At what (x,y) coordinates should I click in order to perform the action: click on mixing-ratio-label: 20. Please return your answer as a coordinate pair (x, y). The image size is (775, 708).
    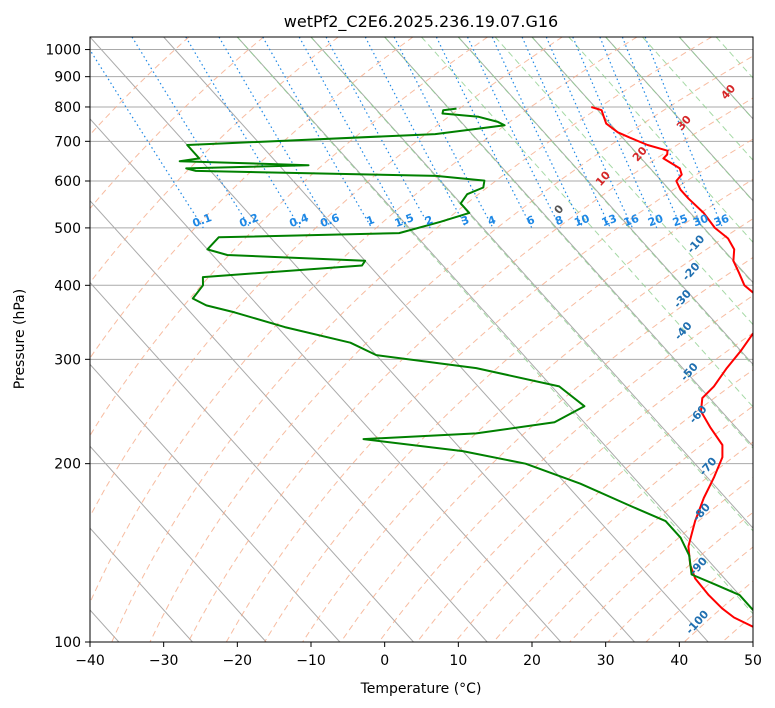
    Looking at the image, I should click on (655, 221).